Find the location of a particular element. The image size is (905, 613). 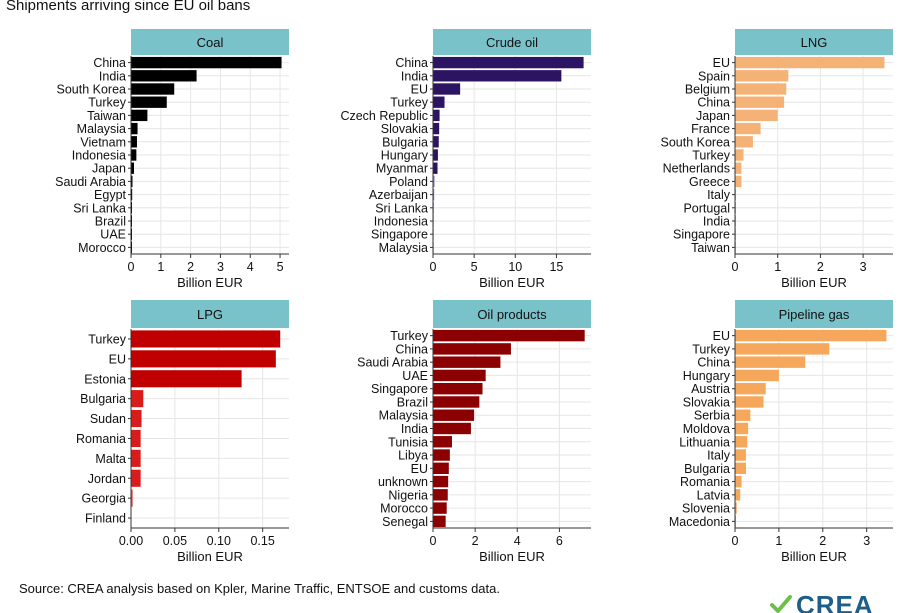

lng-category-label: India is located at coordinates (716, 222).